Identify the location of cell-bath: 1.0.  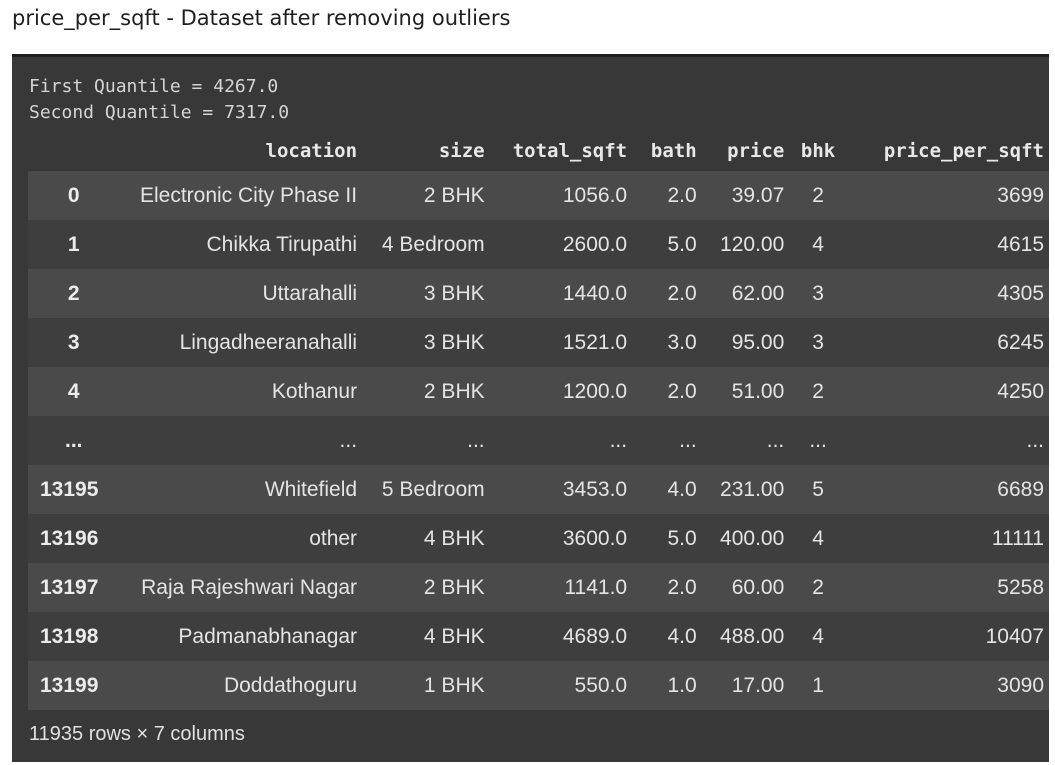
(682, 685).